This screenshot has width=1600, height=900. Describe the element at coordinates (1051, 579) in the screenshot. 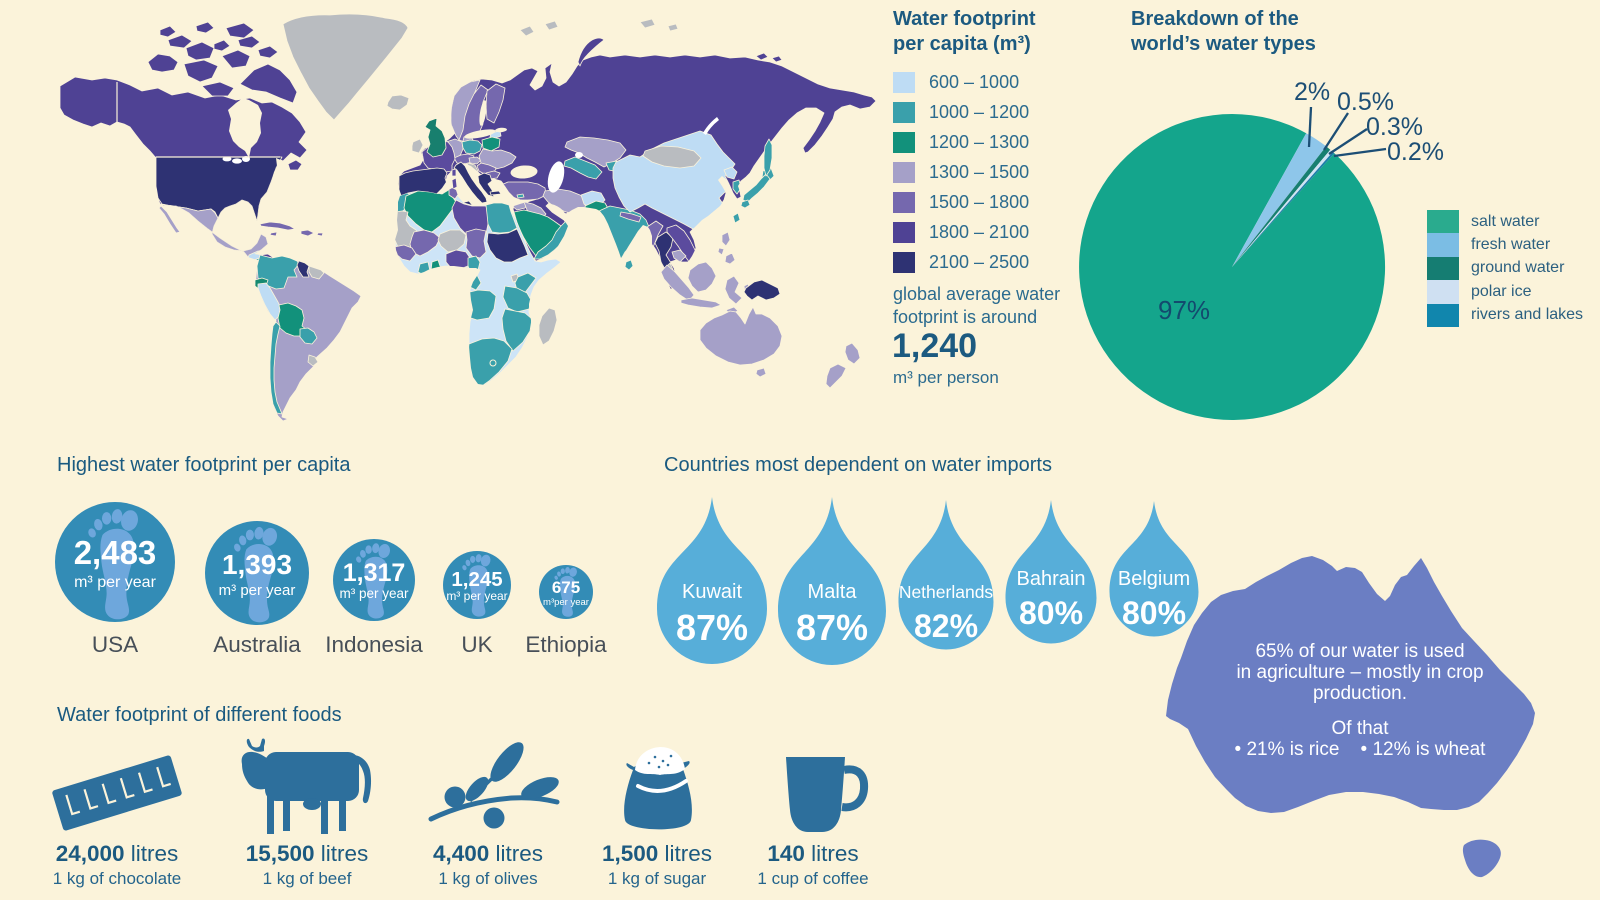

I see `svg-text: Bahrain` at that location.